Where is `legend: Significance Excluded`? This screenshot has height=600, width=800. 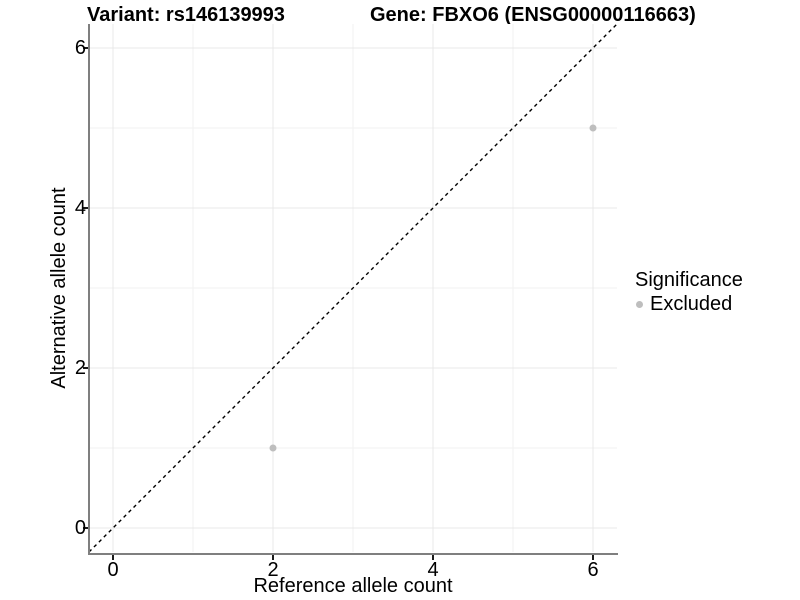 legend: Significance Excluded is located at coordinates (689, 292).